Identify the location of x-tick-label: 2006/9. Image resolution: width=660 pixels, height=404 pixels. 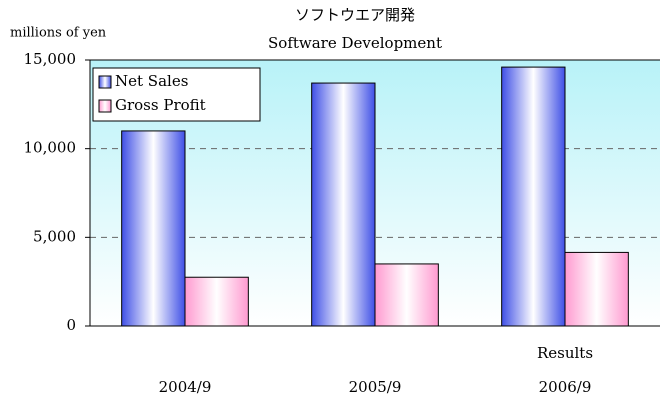
(565, 387).